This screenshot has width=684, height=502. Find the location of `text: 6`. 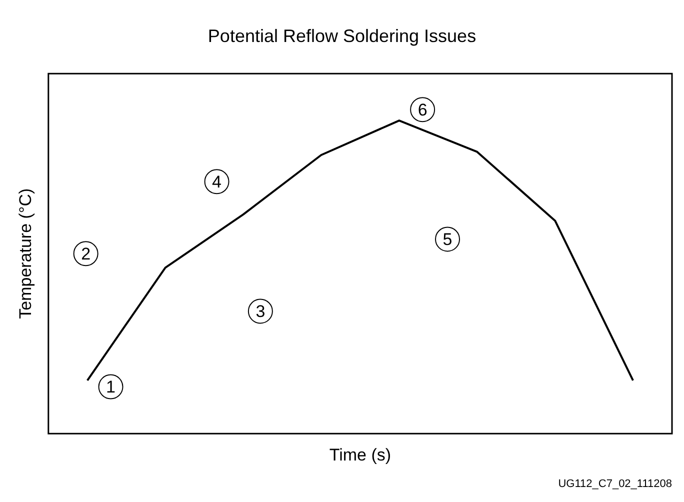

text: 6 is located at coordinates (423, 110).